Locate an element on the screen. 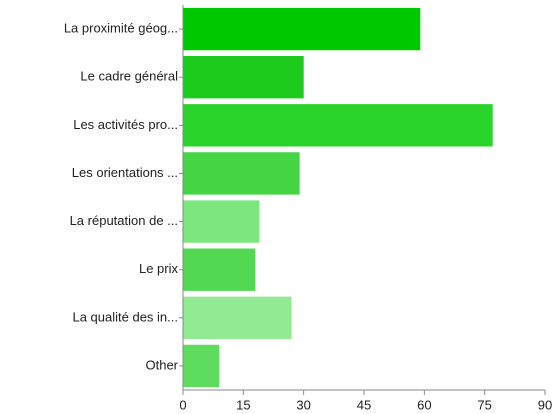 This screenshot has height=414, width=555. x-tick-label: 30 is located at coordinates (303, 404).